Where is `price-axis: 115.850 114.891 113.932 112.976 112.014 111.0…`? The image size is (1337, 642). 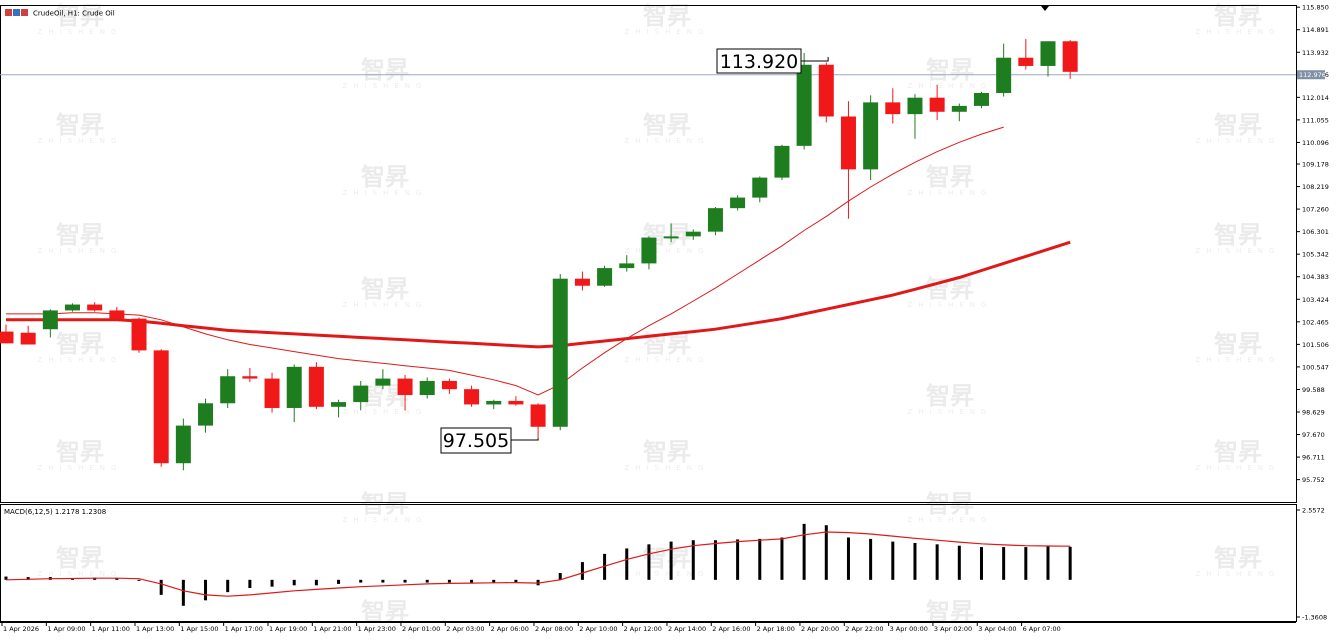
price-axis: 115.850 114.891 113.932 112.976 112.014 111.0… is located at coordinates (1312, 244).